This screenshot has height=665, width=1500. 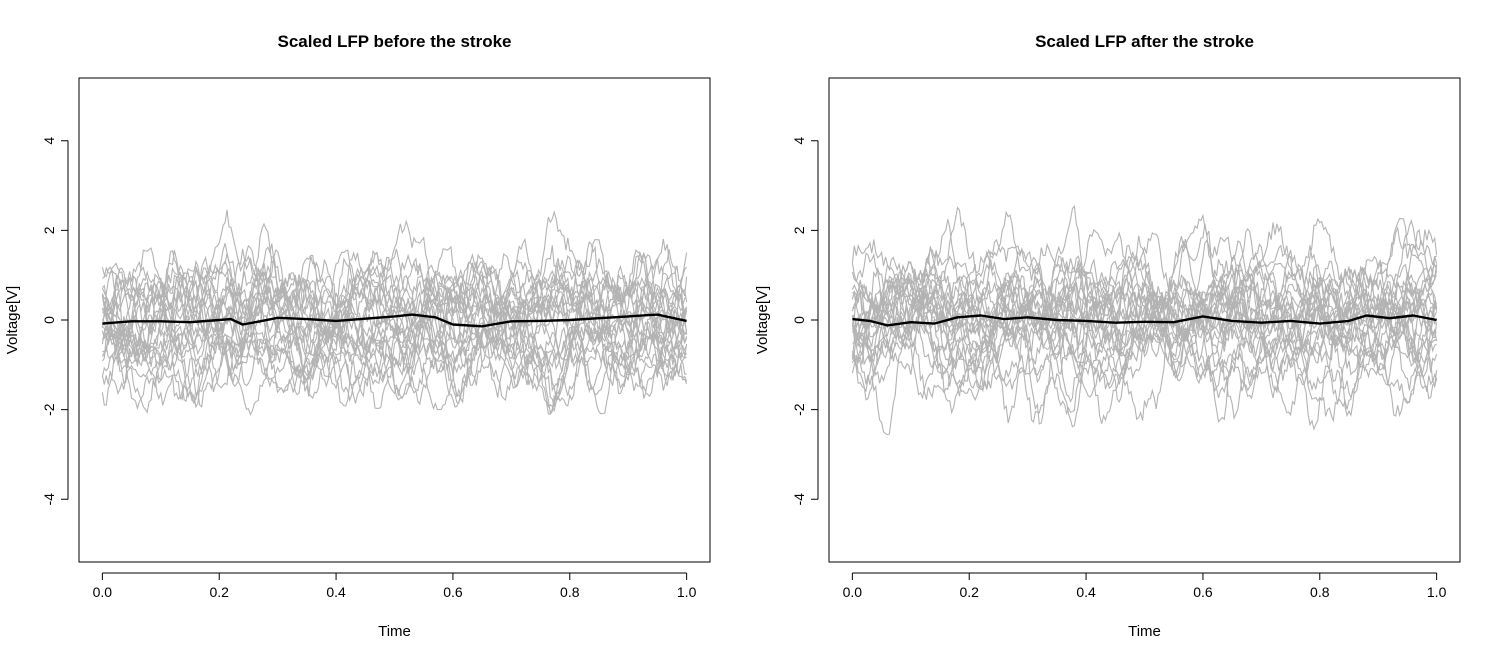 I want to click on chart-title: Scaled LFP before the stroke, so click(x=395, y=41).